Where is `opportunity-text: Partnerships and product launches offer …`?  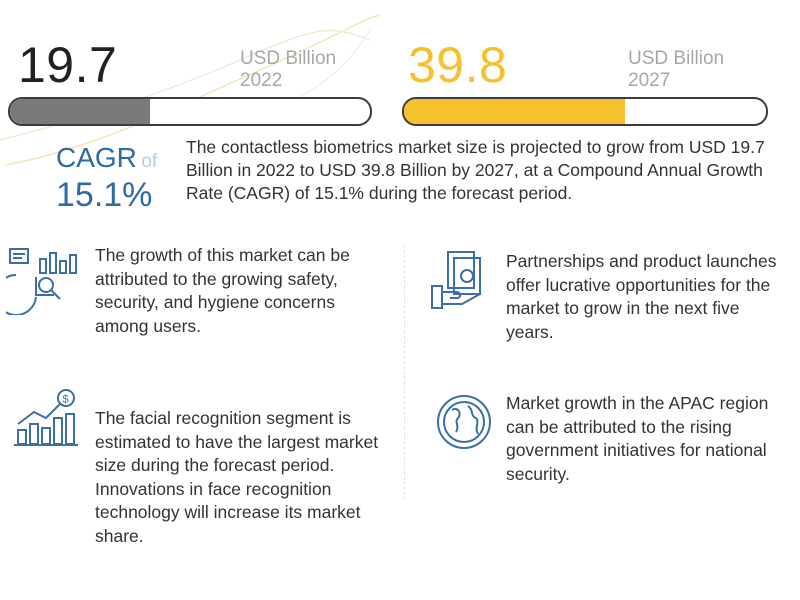
opportunity-text: Partnerships and product launches offer … is located at coordinates (641, 296).